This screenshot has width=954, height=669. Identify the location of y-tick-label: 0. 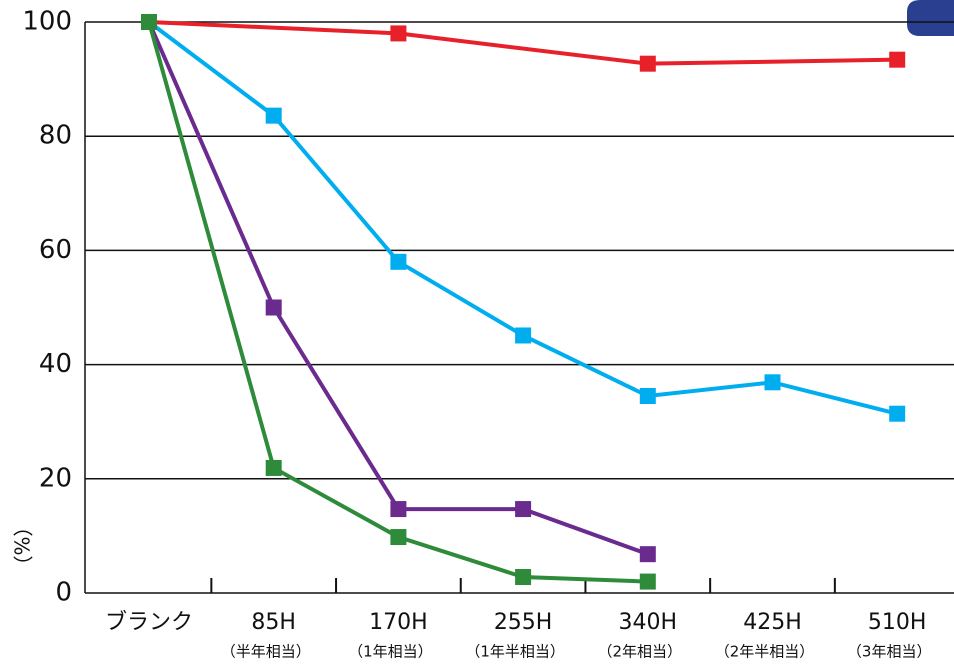
(63, 593).